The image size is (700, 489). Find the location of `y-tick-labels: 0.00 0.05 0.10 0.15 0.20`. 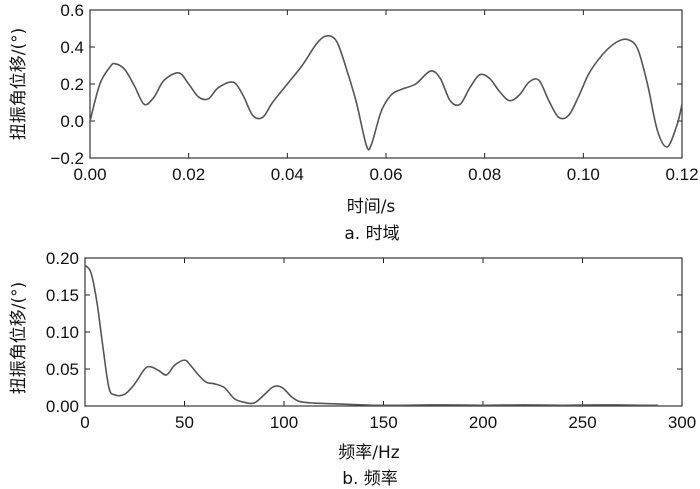

y-tick-labels: 0.00 0.05 0.10 0.15 0.20 is located at coordinates (62, 332).